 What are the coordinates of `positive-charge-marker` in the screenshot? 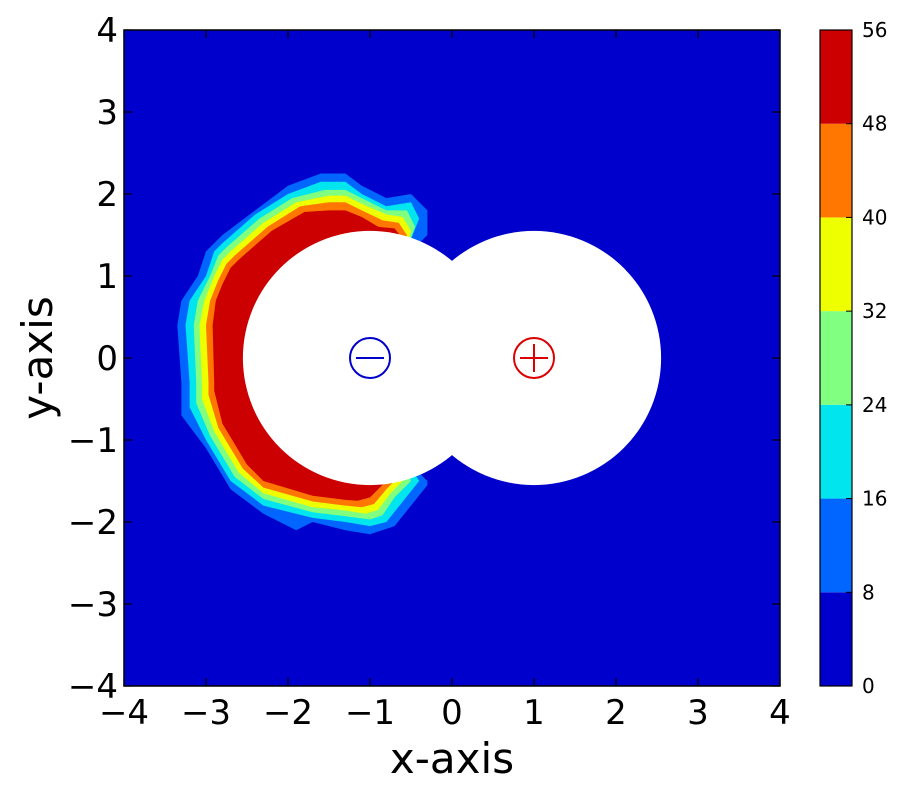 It's located at (534, 358).